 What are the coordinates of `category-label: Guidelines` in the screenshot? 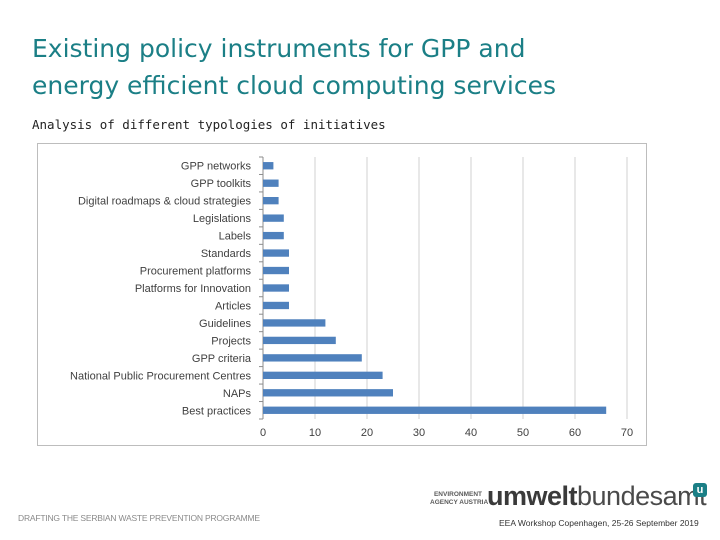 It's located at (225, 324).